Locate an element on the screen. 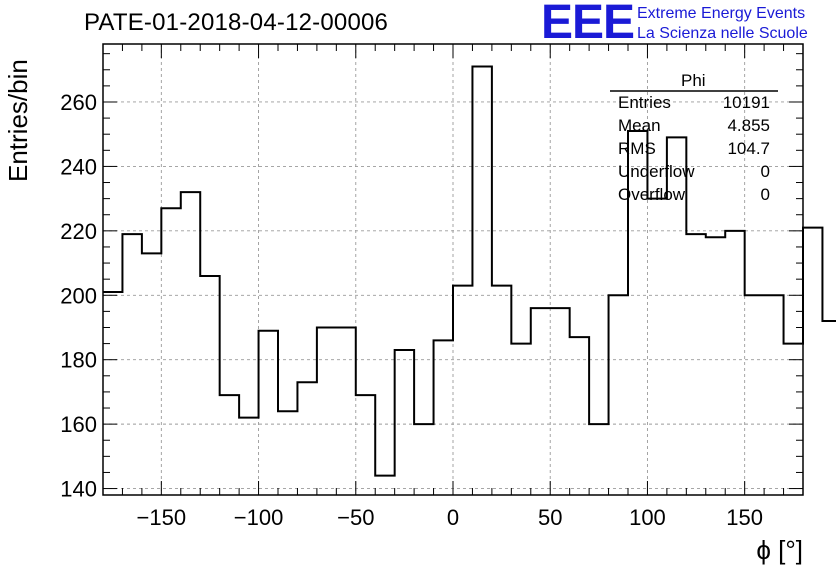 The image size is (836, 572). stats-key: RMS is located at coordinates (637, 148).